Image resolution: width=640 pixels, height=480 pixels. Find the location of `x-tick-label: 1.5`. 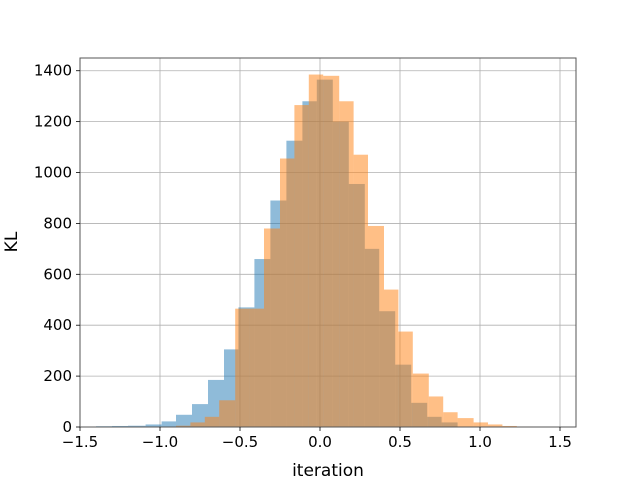

x-tick-label: 1.5 is located at coordinates (560, 442).